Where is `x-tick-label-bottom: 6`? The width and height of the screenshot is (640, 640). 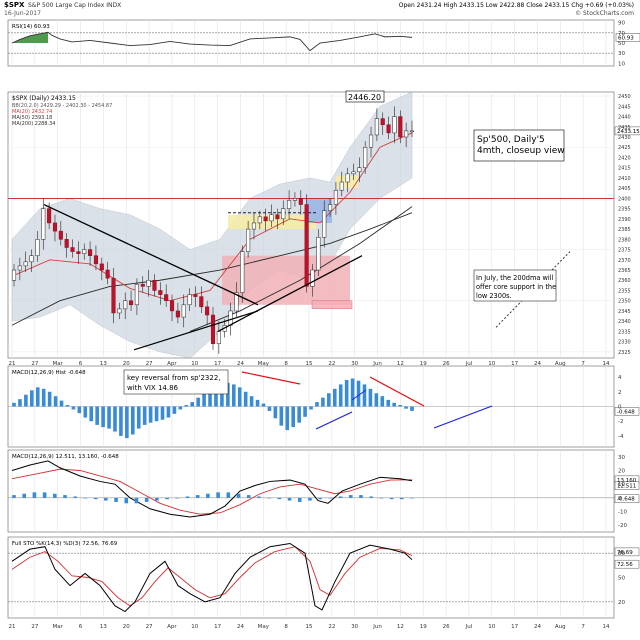
x-tick-label-bottom: 6 is located at coordinates (81, 627).